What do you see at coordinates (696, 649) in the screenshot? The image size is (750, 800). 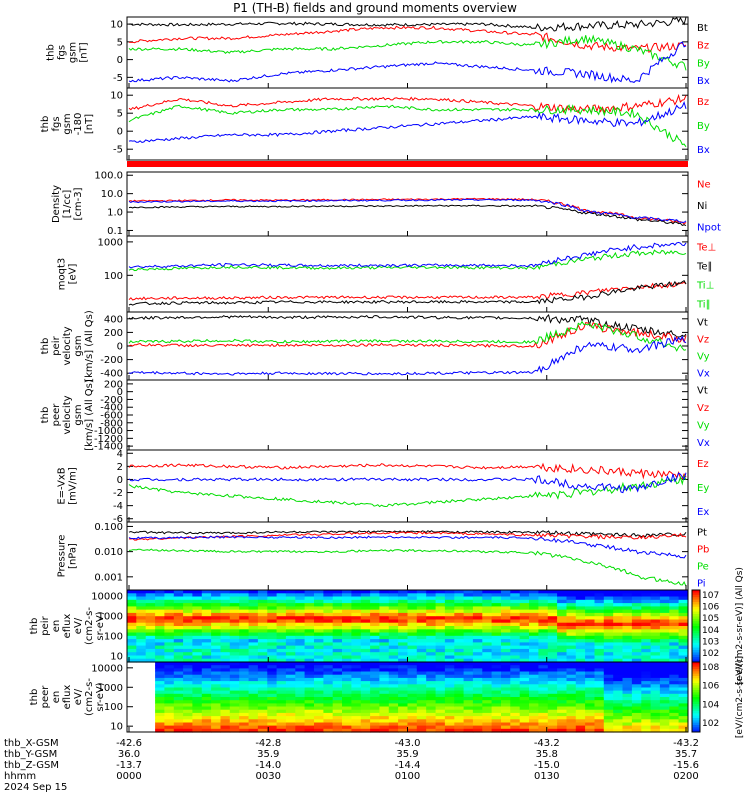 I see `colorbar-cell` at bounding box center [696, 649].